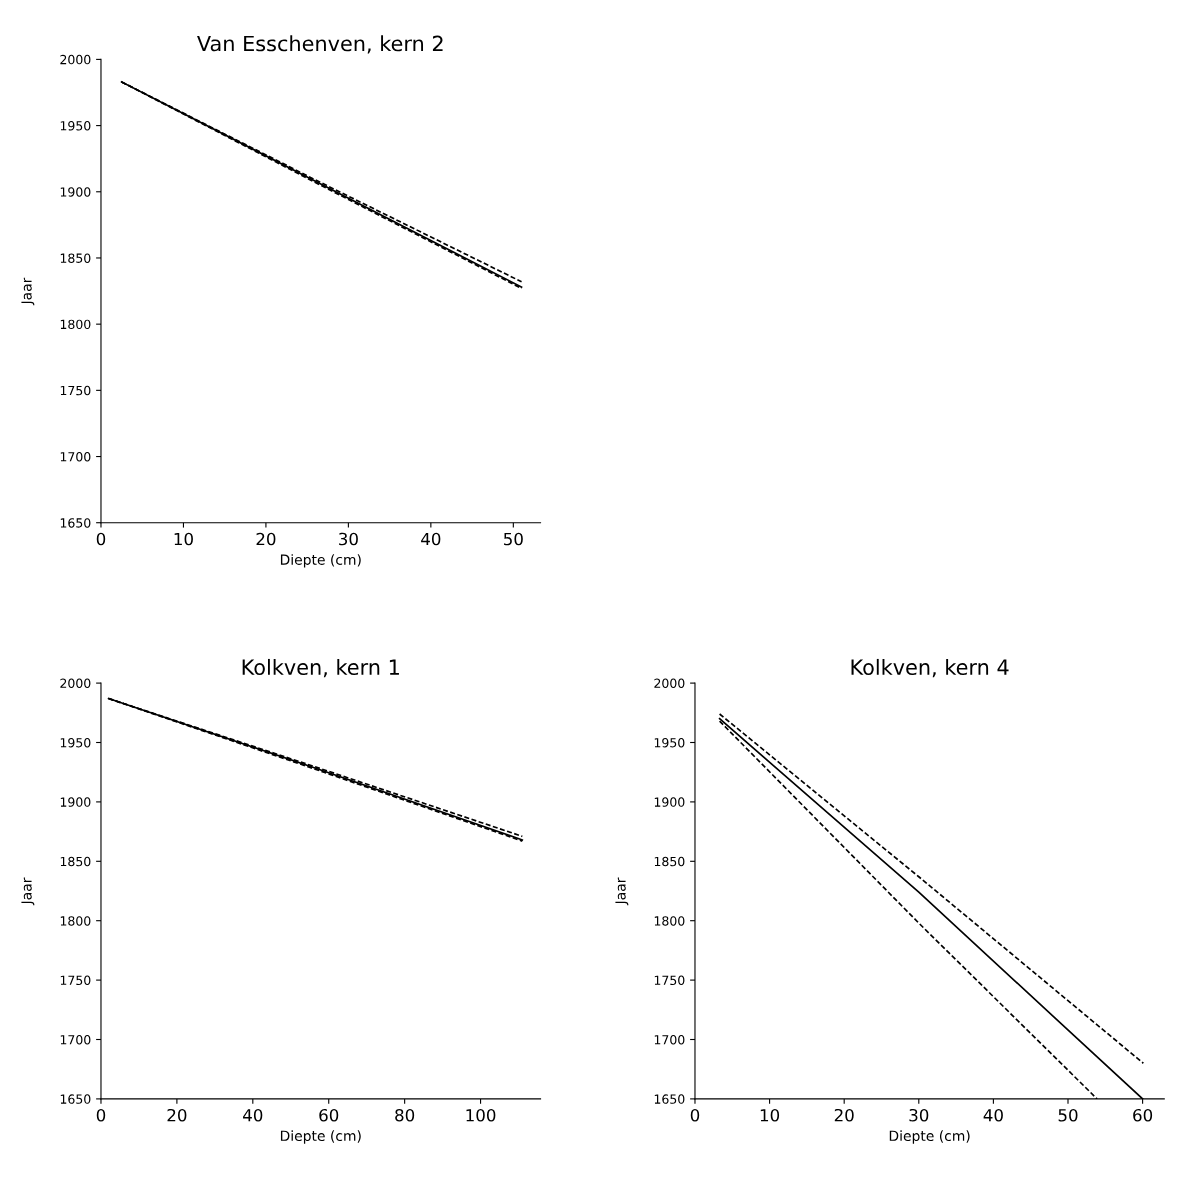 This screenshot has width=1188, height=1188. I want to click on x-tick-label: 100, so click(481, 1115).